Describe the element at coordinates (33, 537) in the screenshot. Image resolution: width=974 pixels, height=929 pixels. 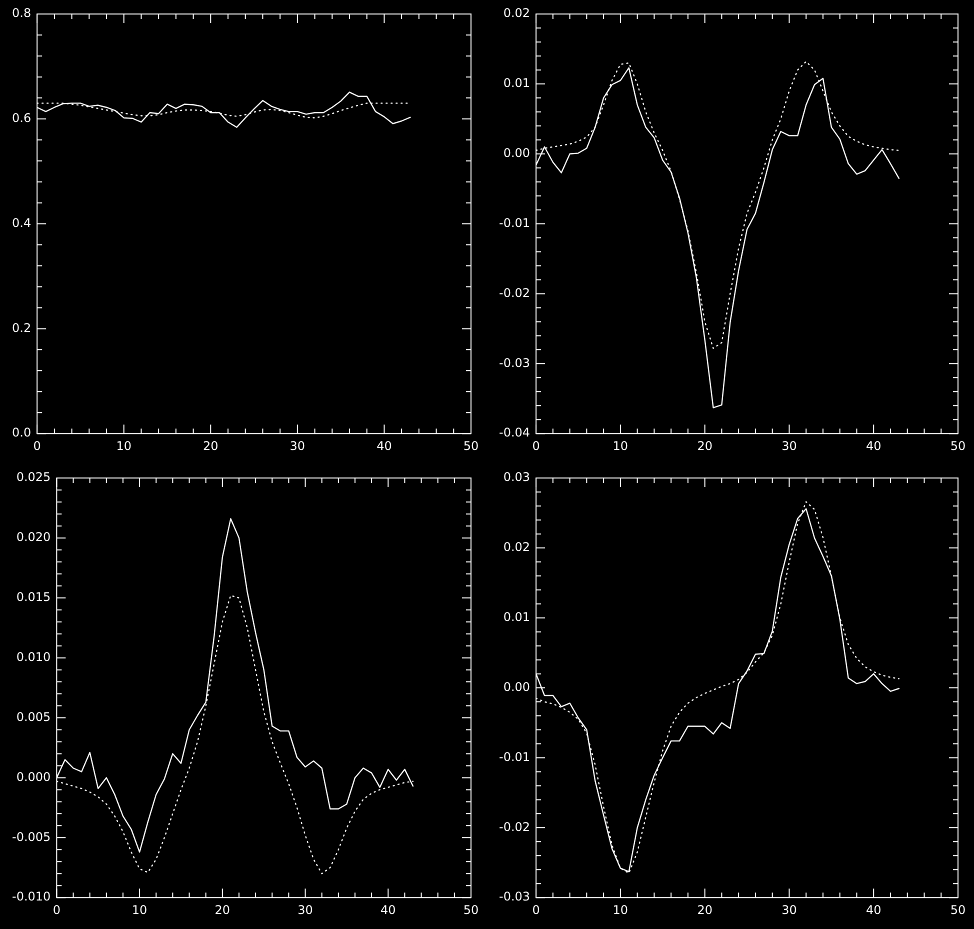
I see `y-tick-label: 0.020` at that location.